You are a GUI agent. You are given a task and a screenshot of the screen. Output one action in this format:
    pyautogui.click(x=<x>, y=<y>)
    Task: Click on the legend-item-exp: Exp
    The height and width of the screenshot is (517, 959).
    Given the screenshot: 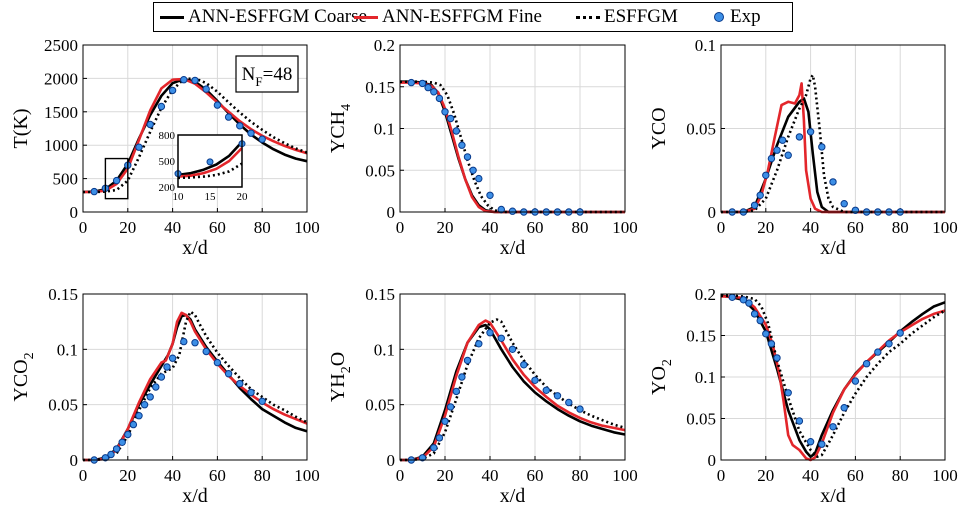 What is the action you would take?
    pyautogui.click(x=733, y=17)
    